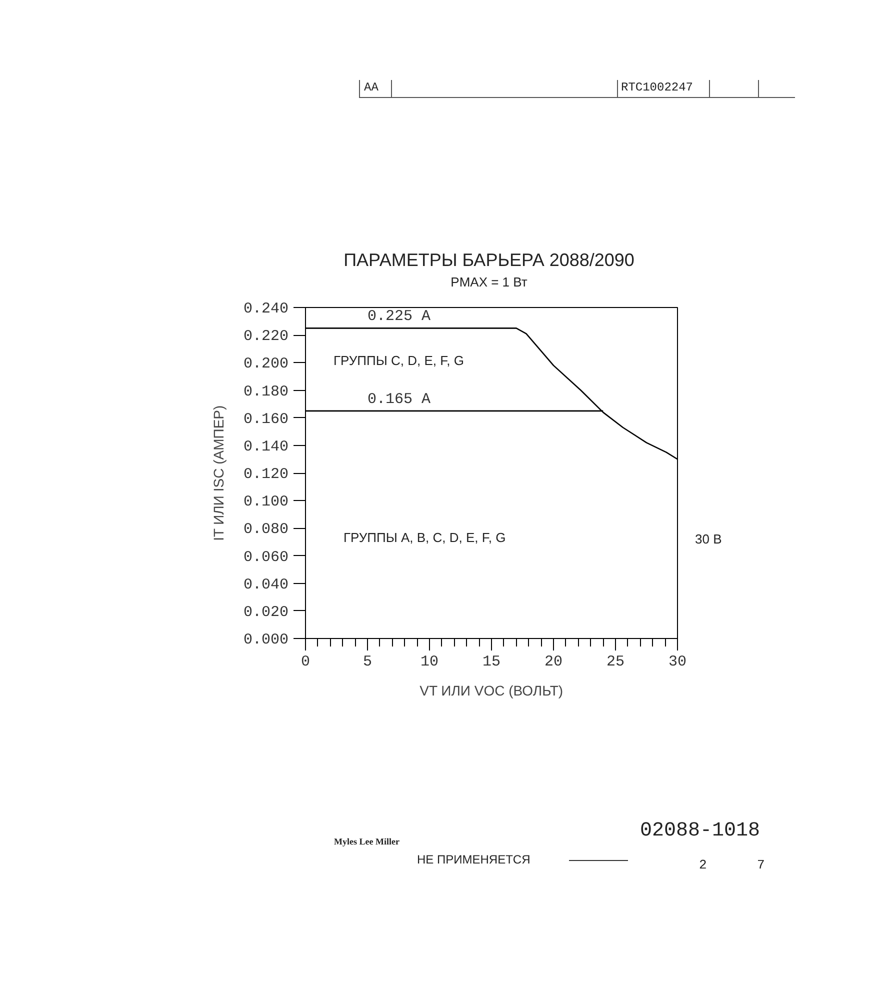  I want to click on chart-title: ПАРАМЕТРЫ БАРЬЕРА 2088/2090, so click(489, 260).